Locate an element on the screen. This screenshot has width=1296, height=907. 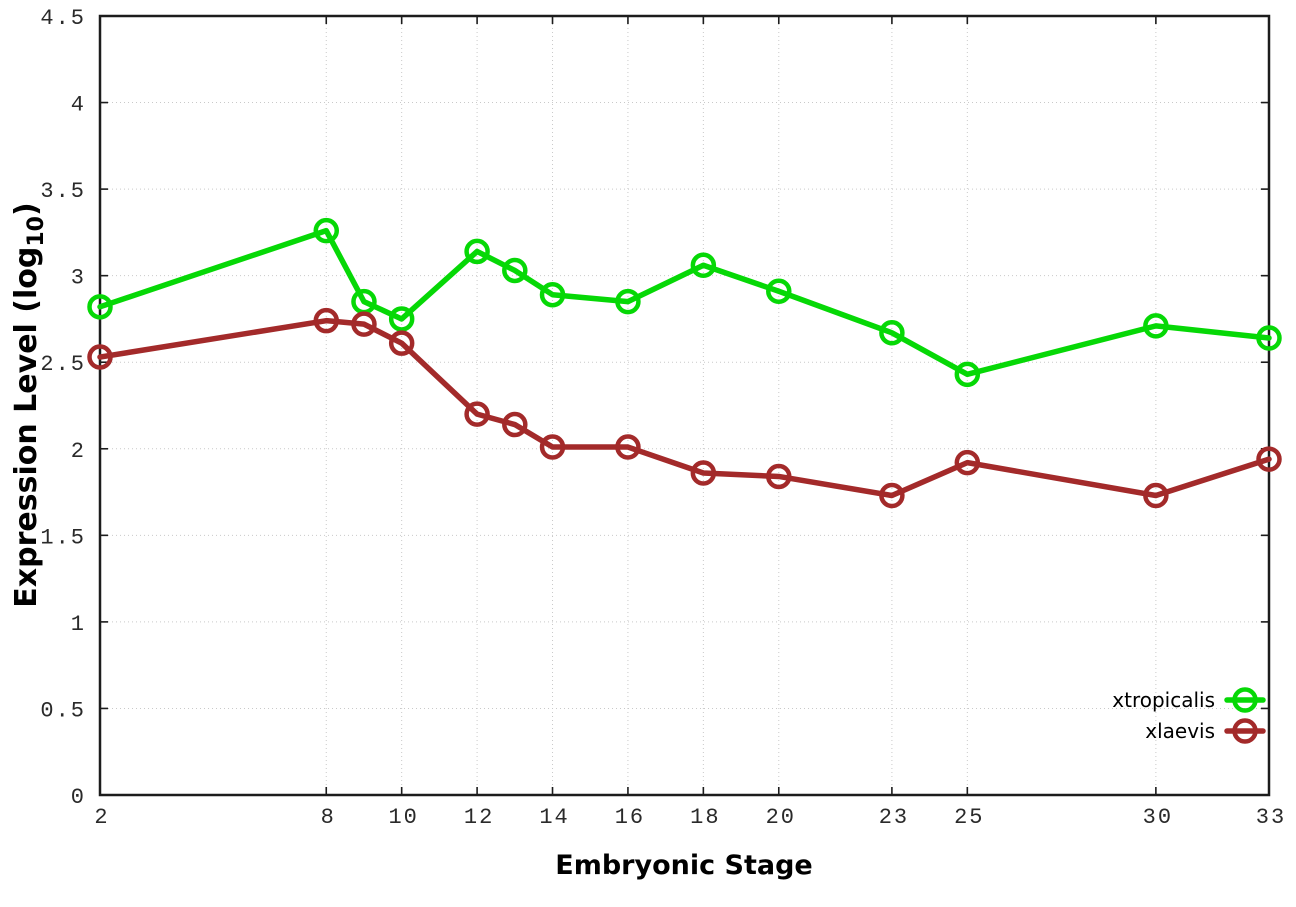
x-tick-label: 18 is located at coordinates (705, 817).